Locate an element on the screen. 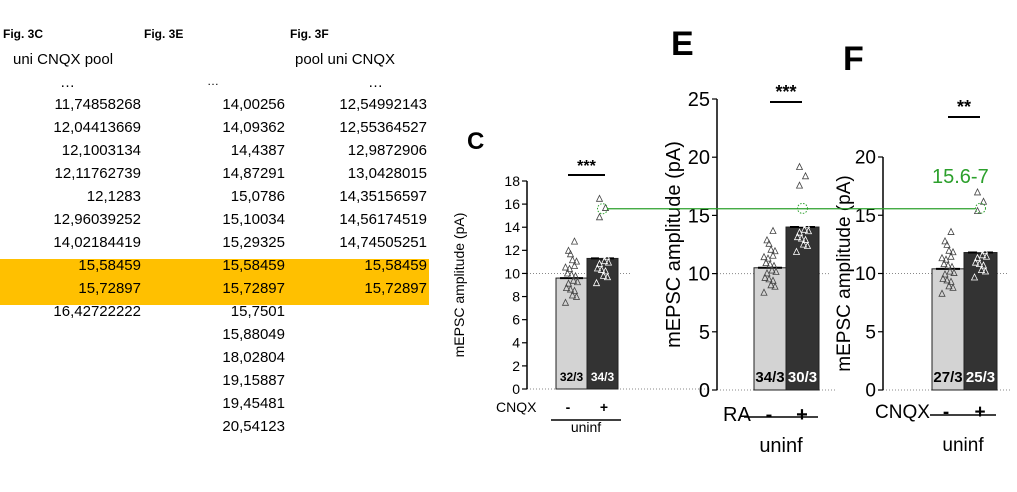 The width and height of the screenshot is (1017, 492). table-col-3c-header: Fig. 3C is located at coordinates (23, 34).